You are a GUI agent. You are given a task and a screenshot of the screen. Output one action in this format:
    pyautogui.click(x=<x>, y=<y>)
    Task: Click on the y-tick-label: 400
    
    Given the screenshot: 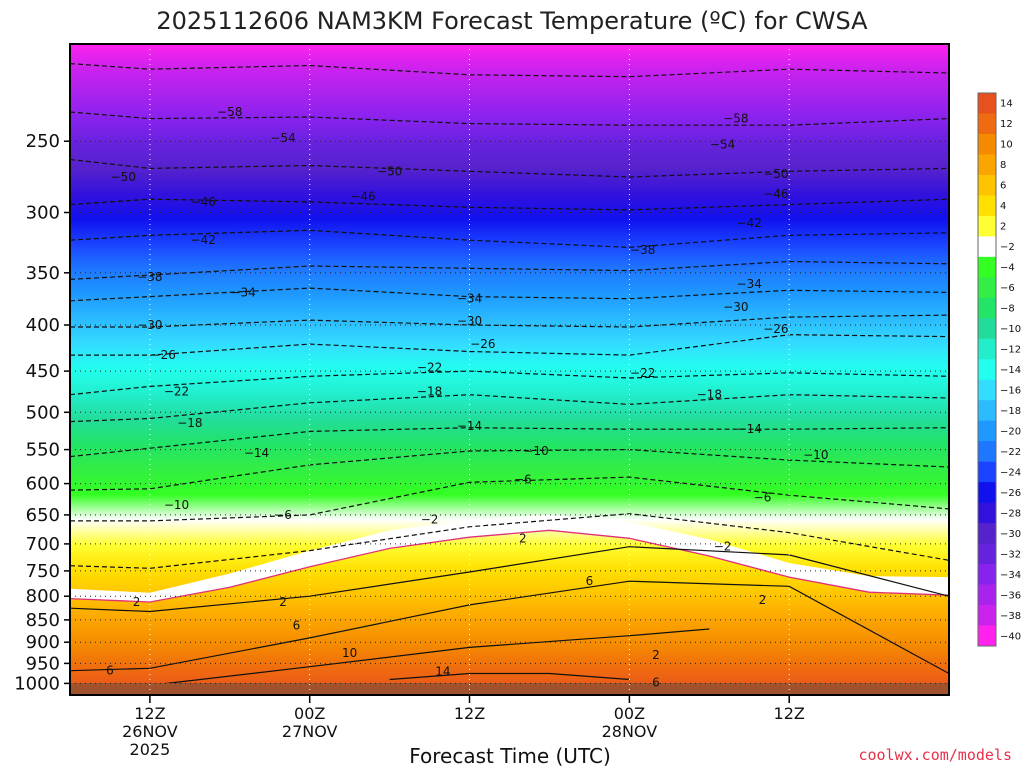 What is the action you would take?
    pyautogui.click(x=43, y=325)
    